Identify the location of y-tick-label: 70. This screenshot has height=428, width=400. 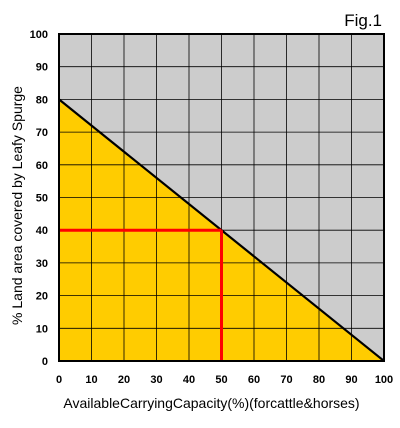
(42, 133).